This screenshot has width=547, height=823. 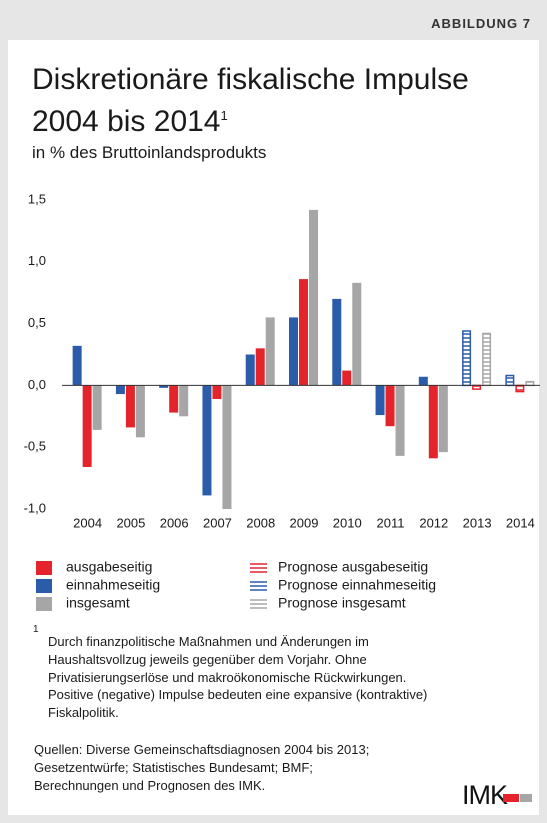 What do you see at coordinates (260, 522) in the screenshot?
I see `x-tick-label: 2008` at bounding box center [260, 522].